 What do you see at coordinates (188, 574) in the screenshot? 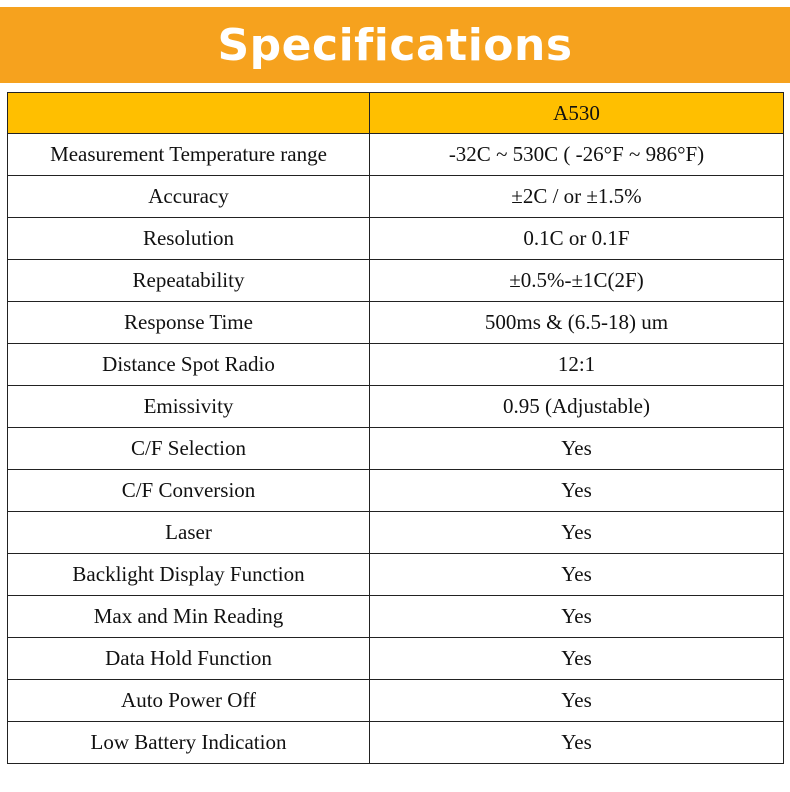
I see `spec-label-cell: Backlight Display Function` at bounding box center [188, 574].